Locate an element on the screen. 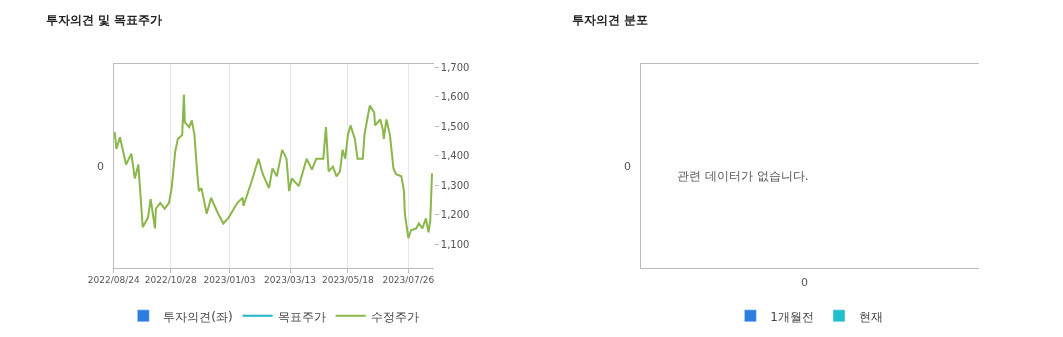 The height and width of the screenshot is (337, 1063). x-tick-label: 2023/07/26 is located at coordinates (408, 280).